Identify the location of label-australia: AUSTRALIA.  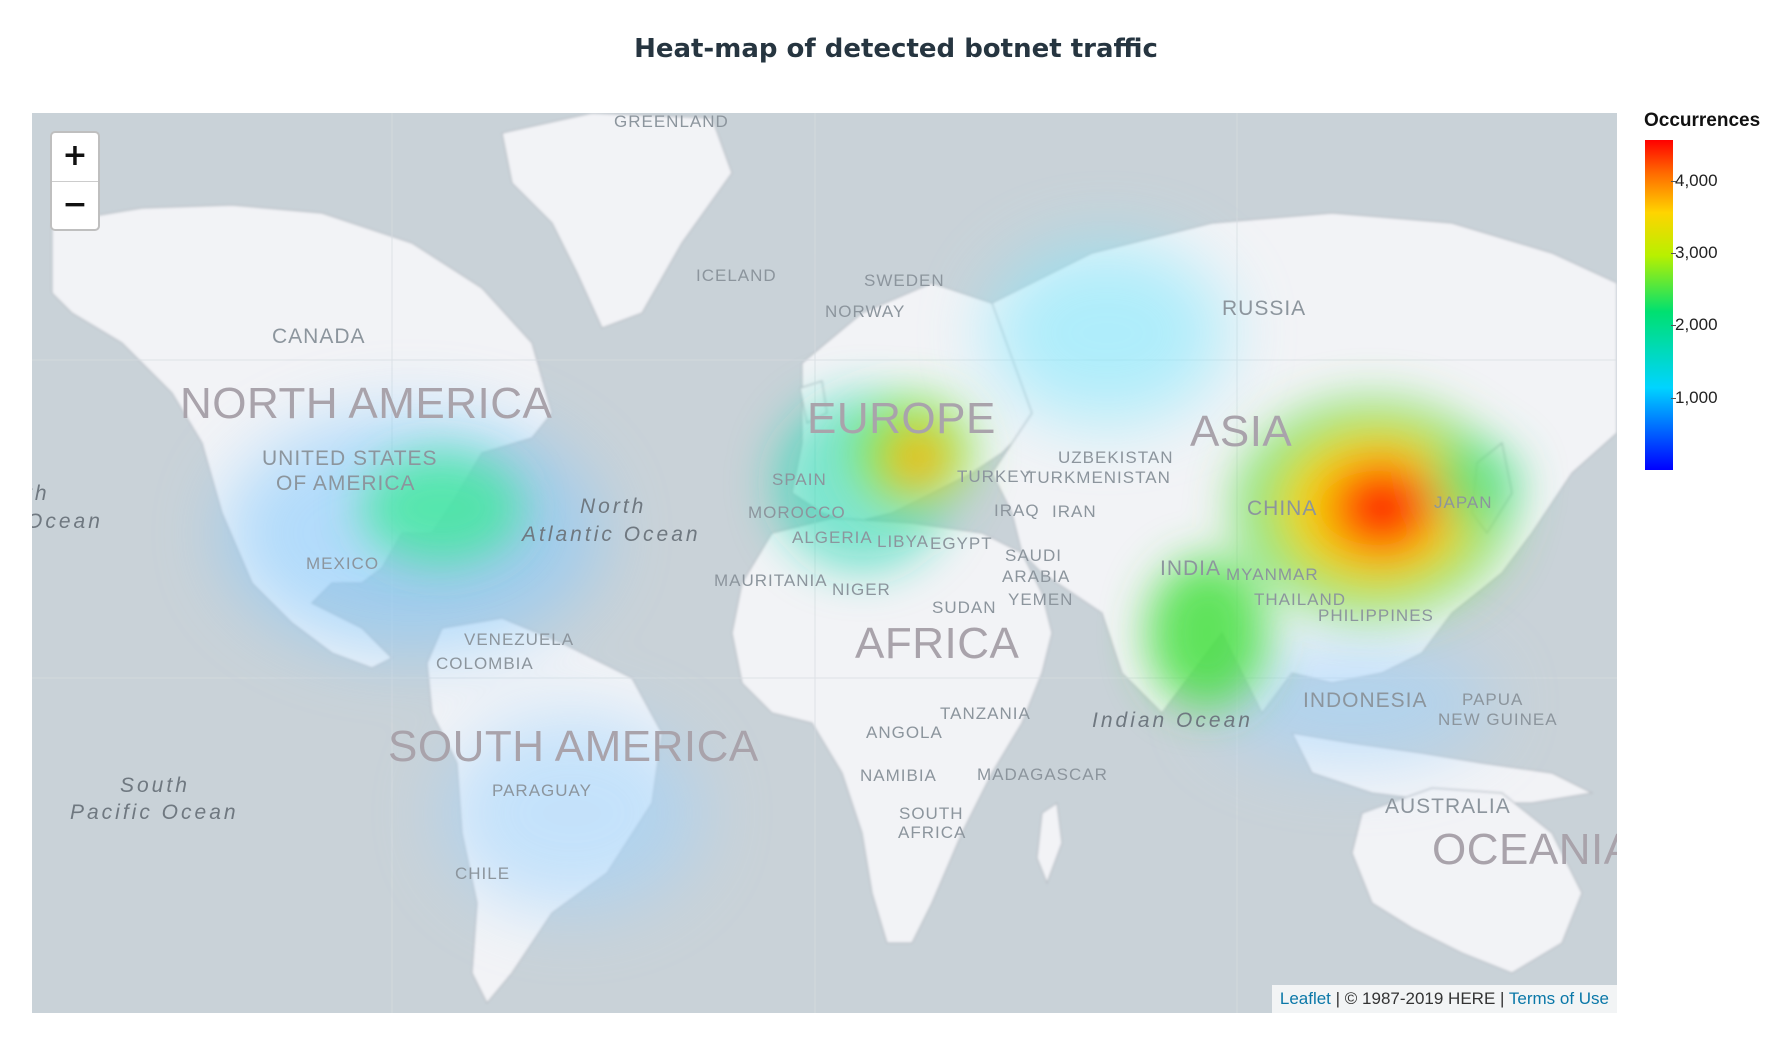
(1448, 806).